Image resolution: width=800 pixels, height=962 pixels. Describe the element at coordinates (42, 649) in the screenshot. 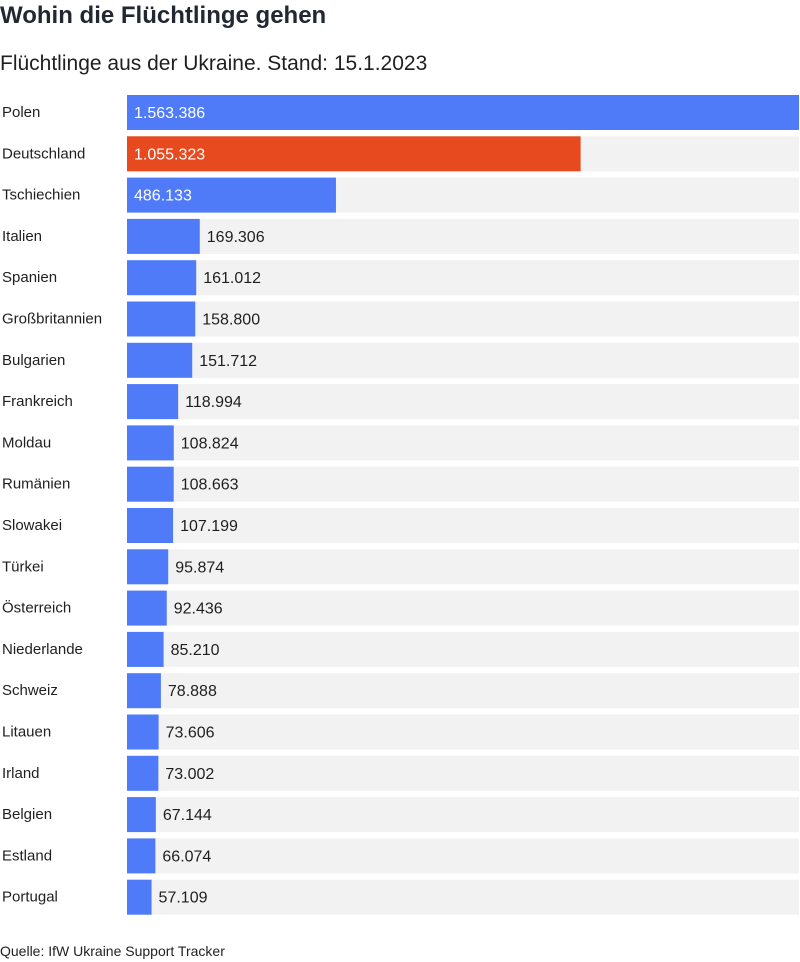

I see `category-label: Niederlande` at that location.